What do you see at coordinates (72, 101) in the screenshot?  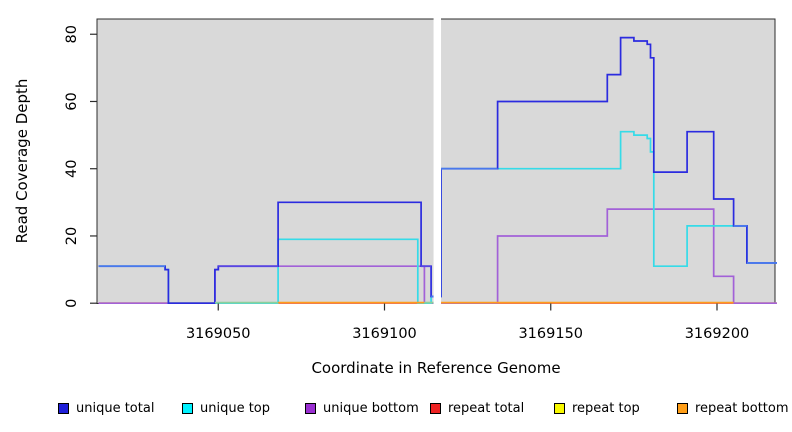 I see `y-axis-tick-label: 60` at bounding box center [72, 101].